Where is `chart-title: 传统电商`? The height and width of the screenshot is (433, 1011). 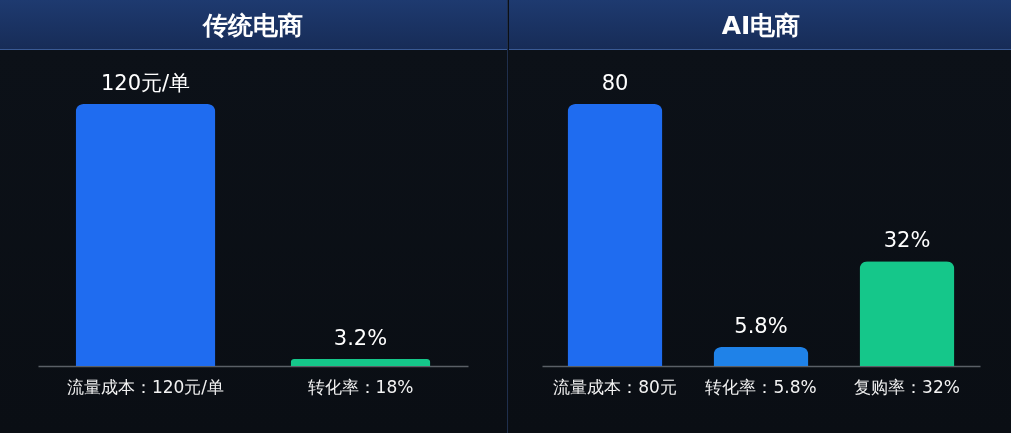 chart-title: 传统电商 is located at coordinates (252, 25).